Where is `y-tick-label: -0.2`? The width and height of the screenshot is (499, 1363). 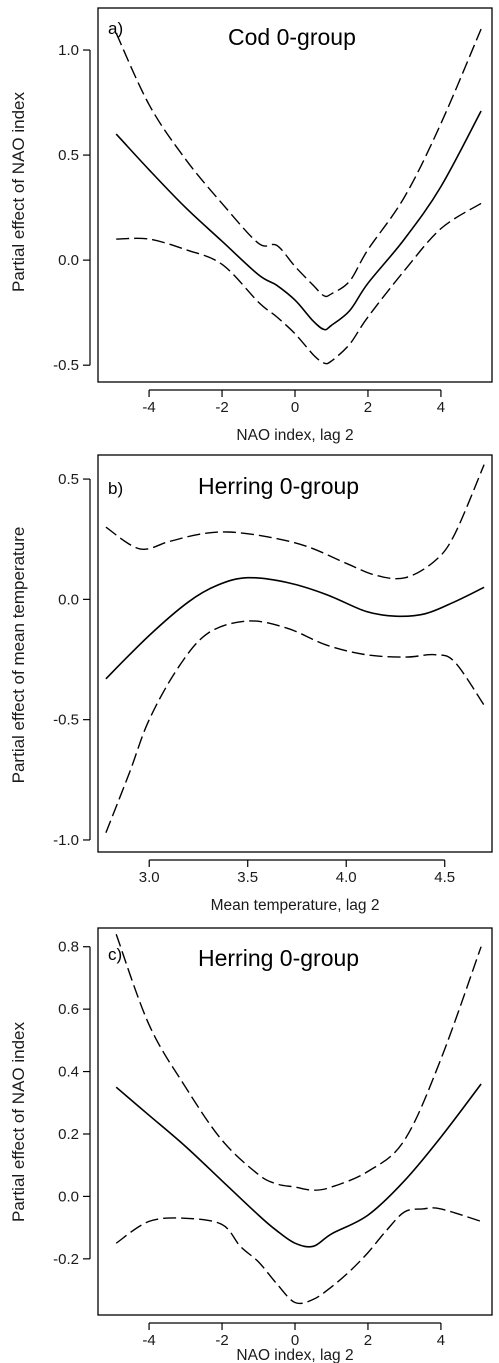 y-tick-label: -0.2 is located at coordinates (66, 1259).